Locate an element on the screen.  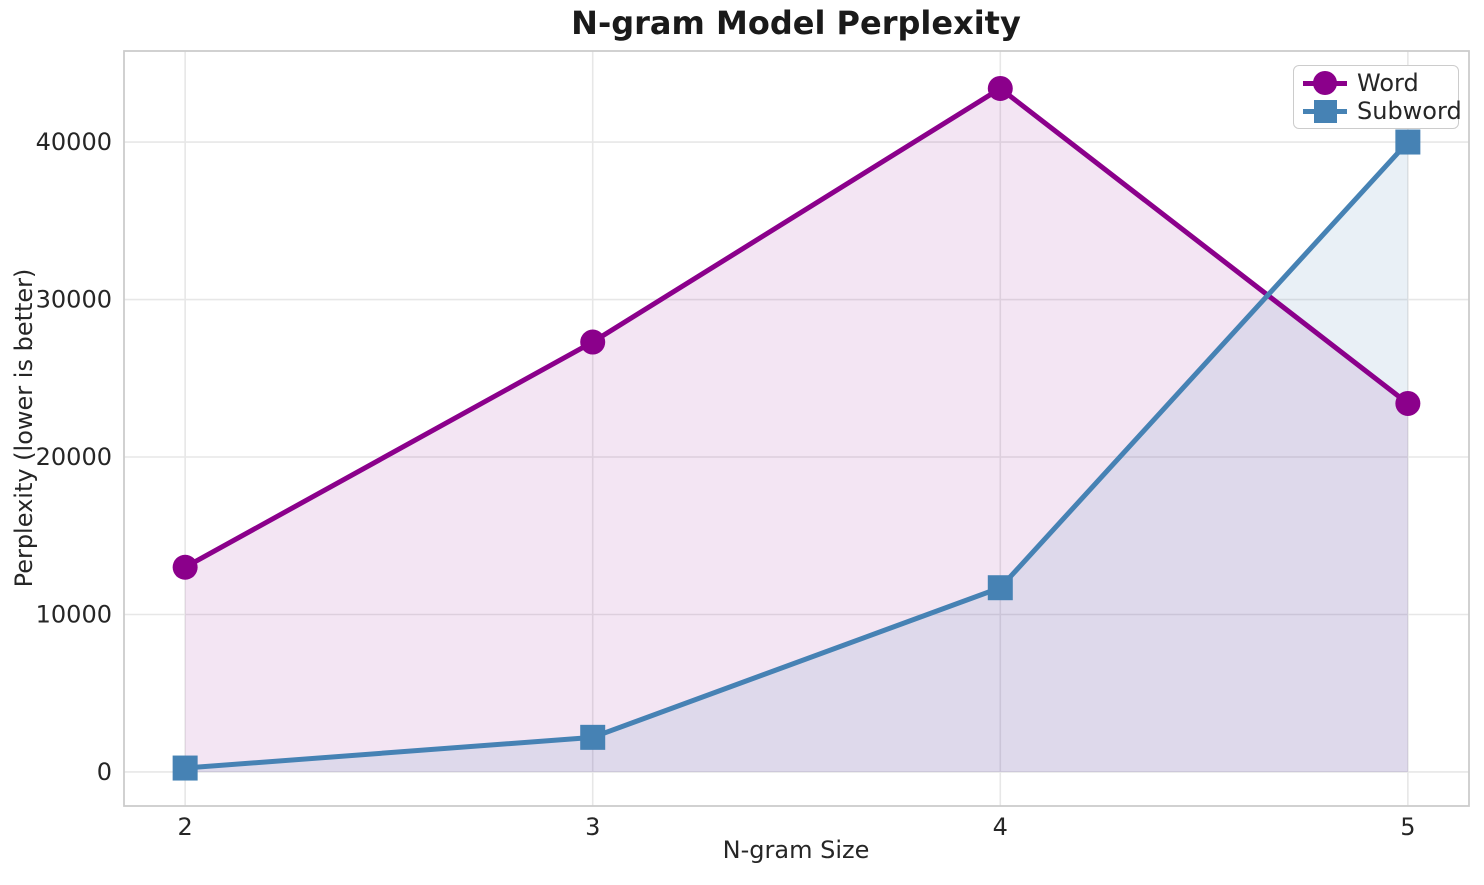
y-tick-label: 30000 is located at coordinates (74, 300).